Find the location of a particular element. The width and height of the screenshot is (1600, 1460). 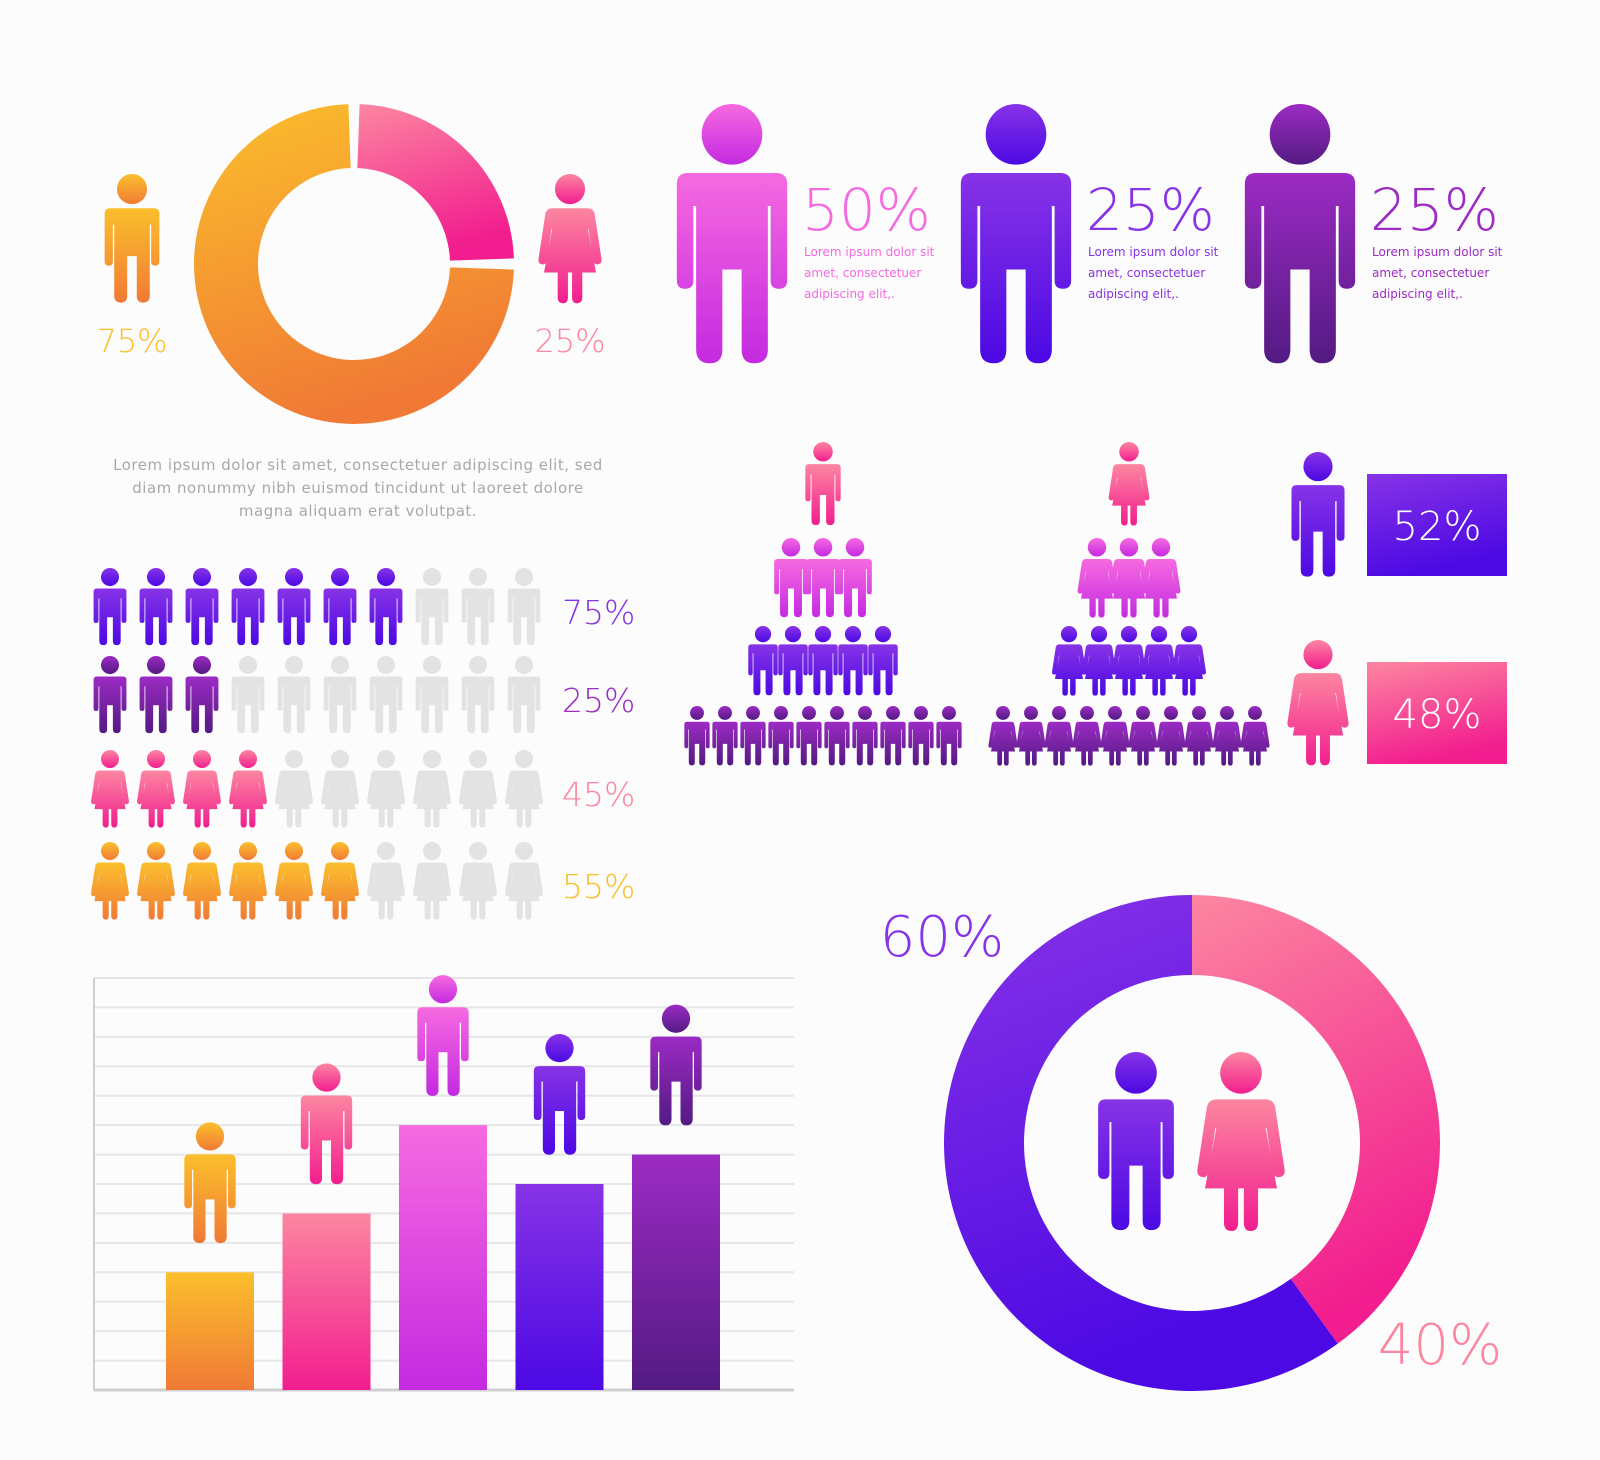

pictogram-row-1: 75% is located at coordinates (364, 607).